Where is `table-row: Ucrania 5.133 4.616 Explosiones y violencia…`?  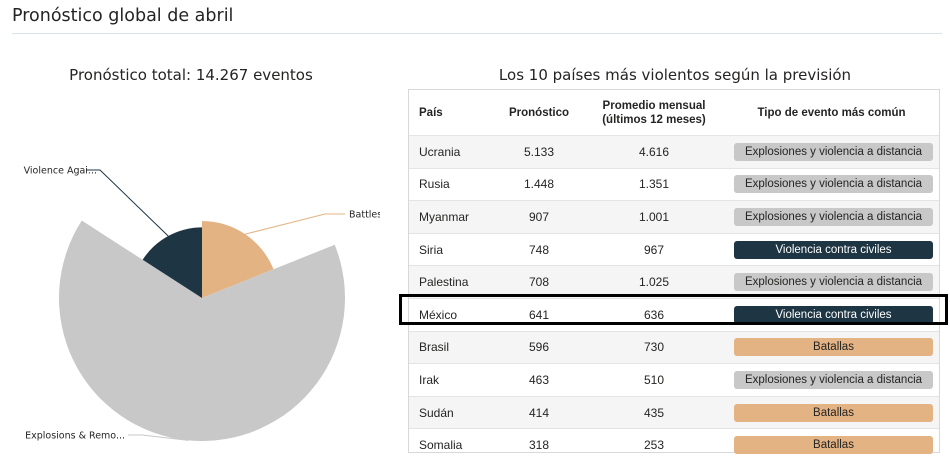
table-row: Ucrania 5.133 4.616 Explosiones y violencia… is located at coordinates (674, 152).